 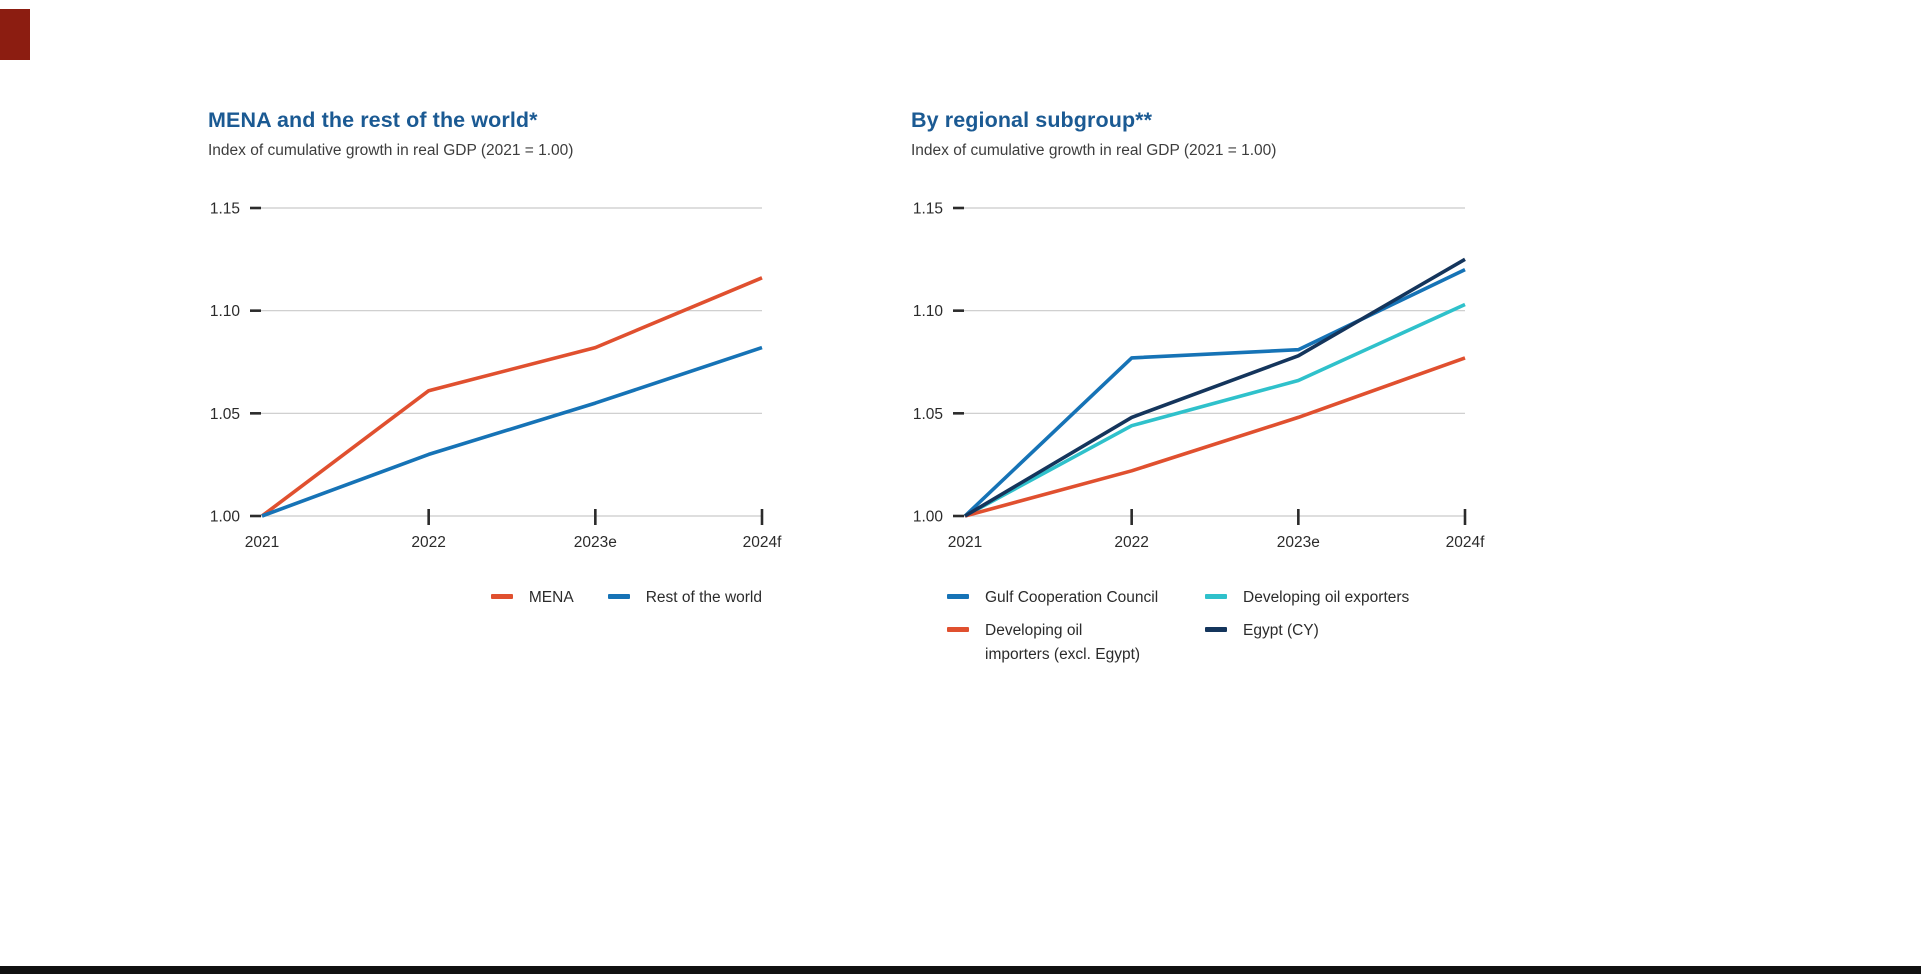 What do you see at coordinates (1335, 642) in the screenshot?
I see `legend-item: Egypt (CY)` at bounding box center [1335, 642].